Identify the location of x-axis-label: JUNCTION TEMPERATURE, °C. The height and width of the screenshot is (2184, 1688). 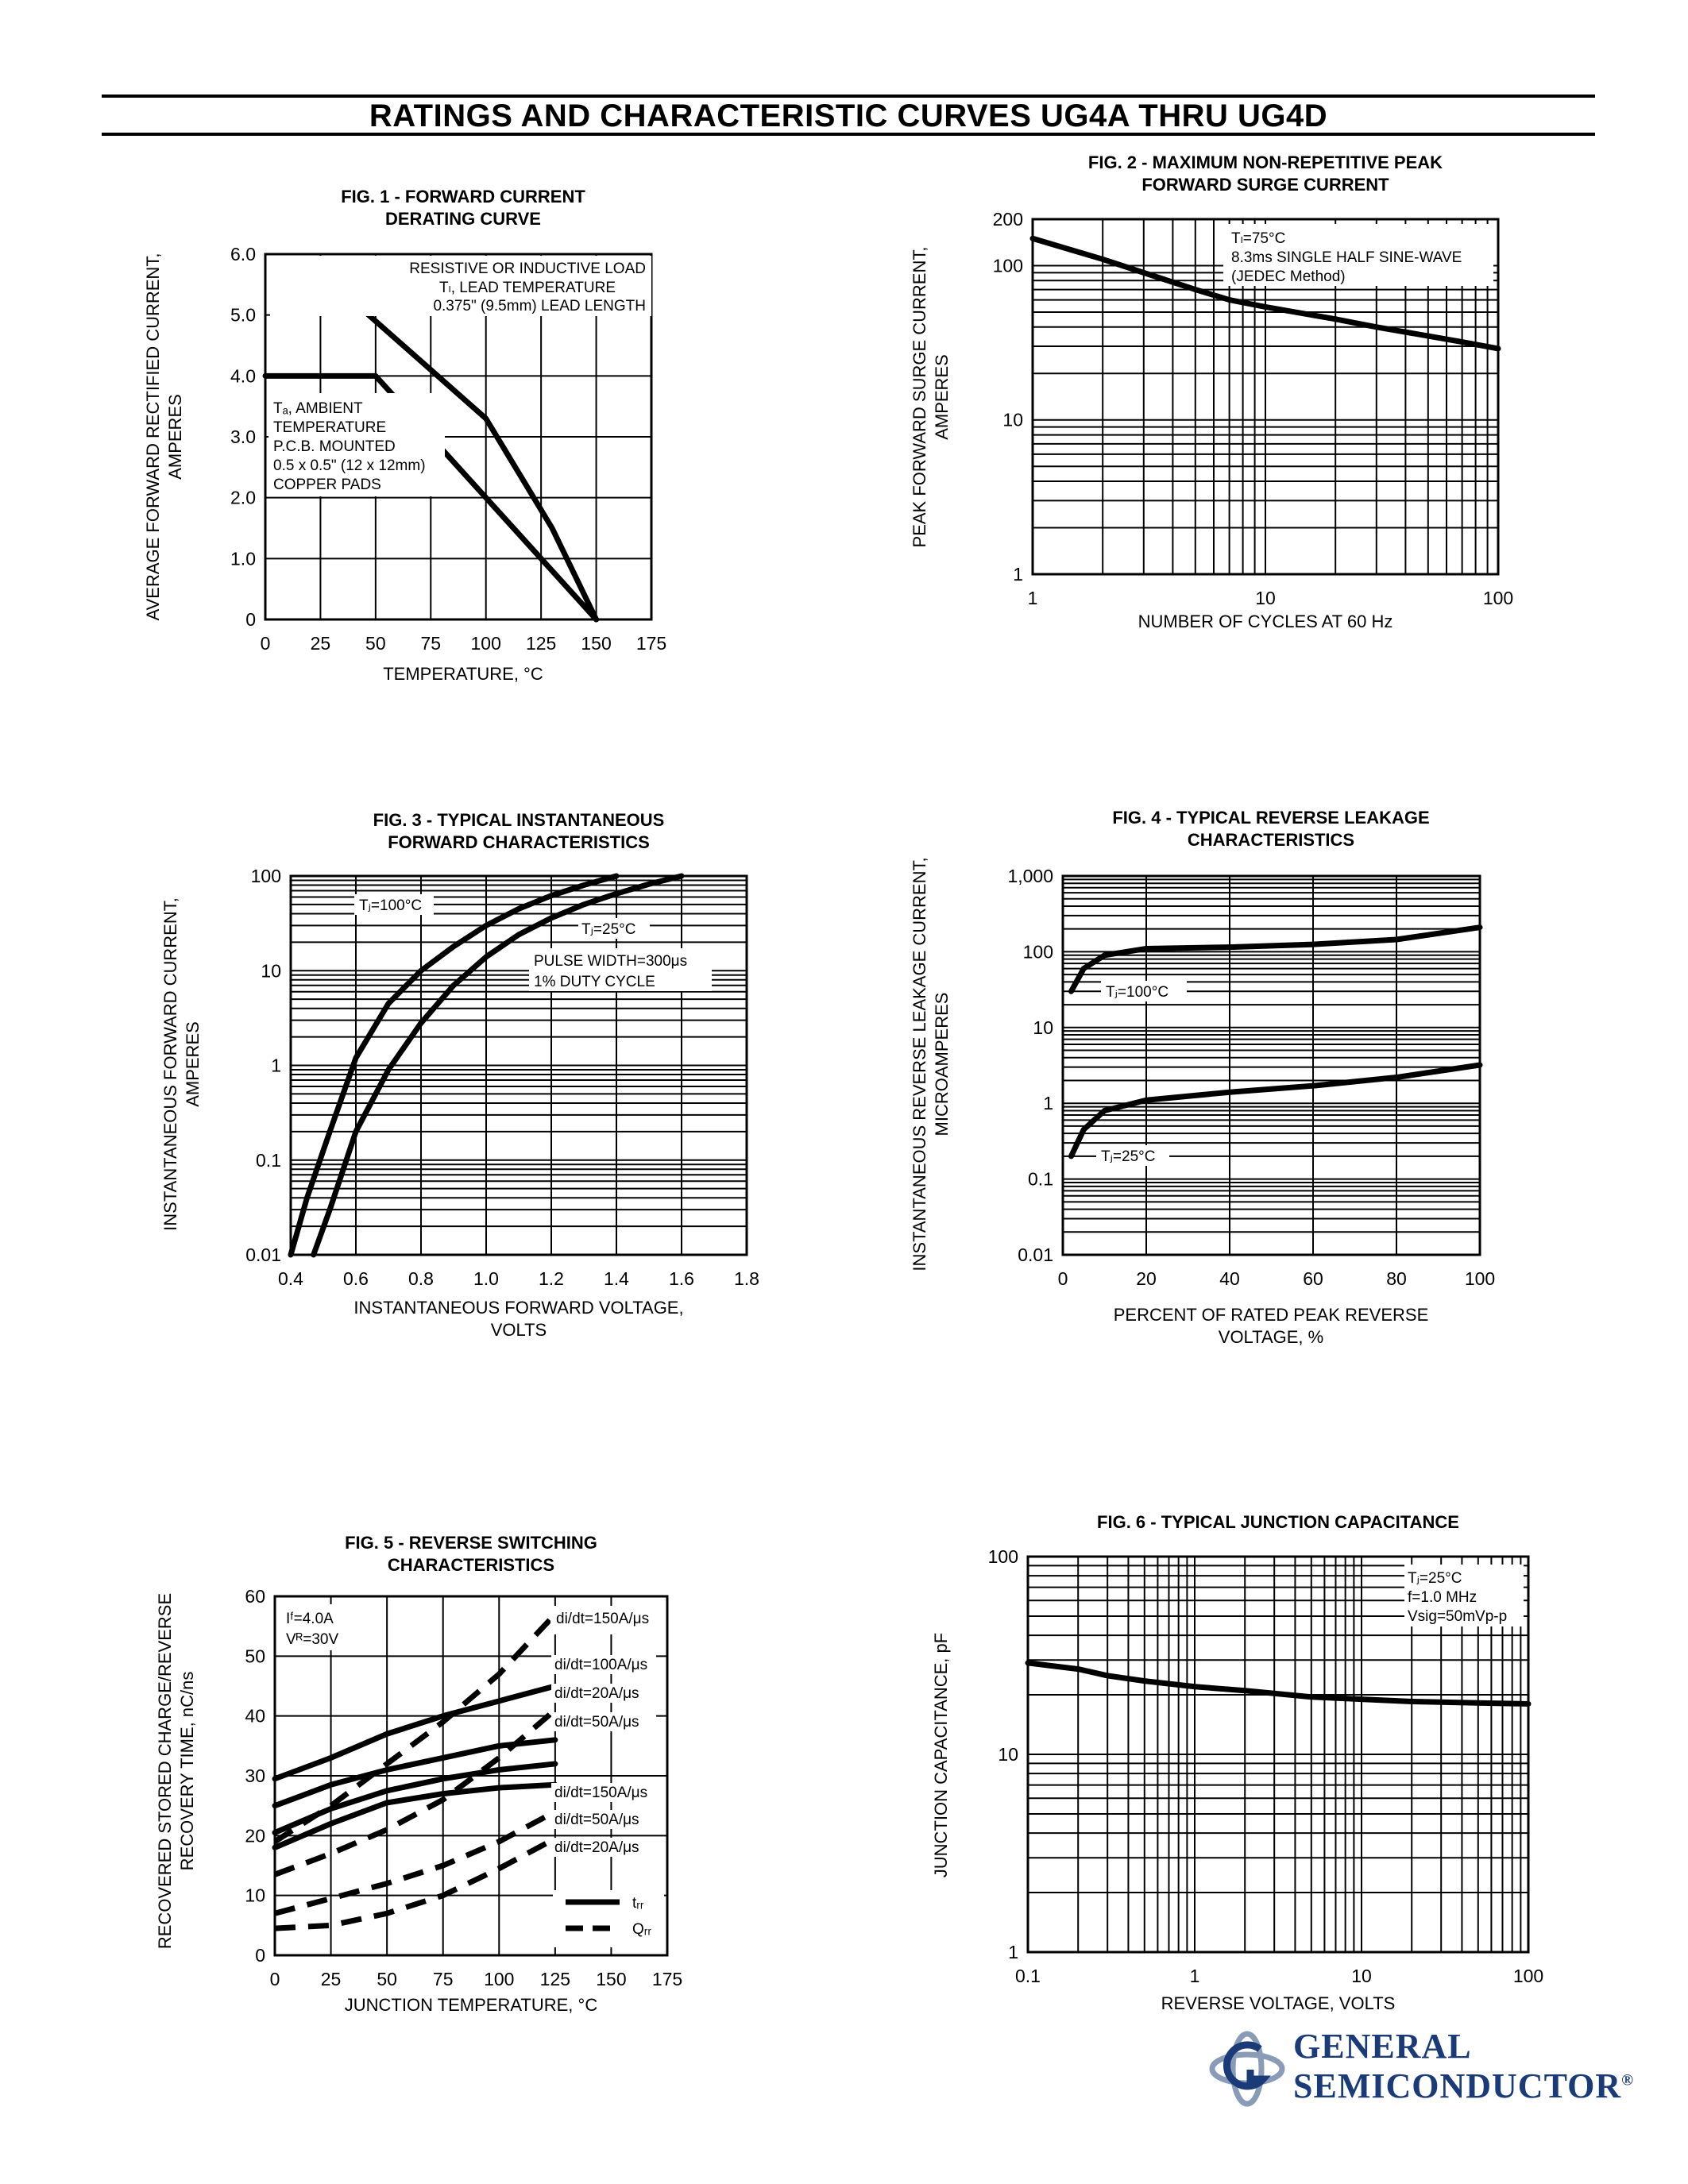
(472, 2005).